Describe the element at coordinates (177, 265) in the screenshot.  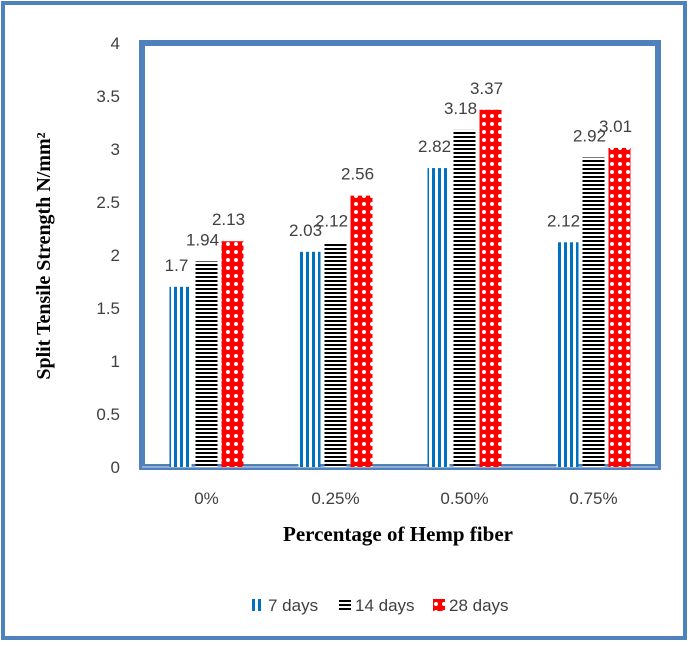
I see `data-label-7-days: 1.7` at that location.